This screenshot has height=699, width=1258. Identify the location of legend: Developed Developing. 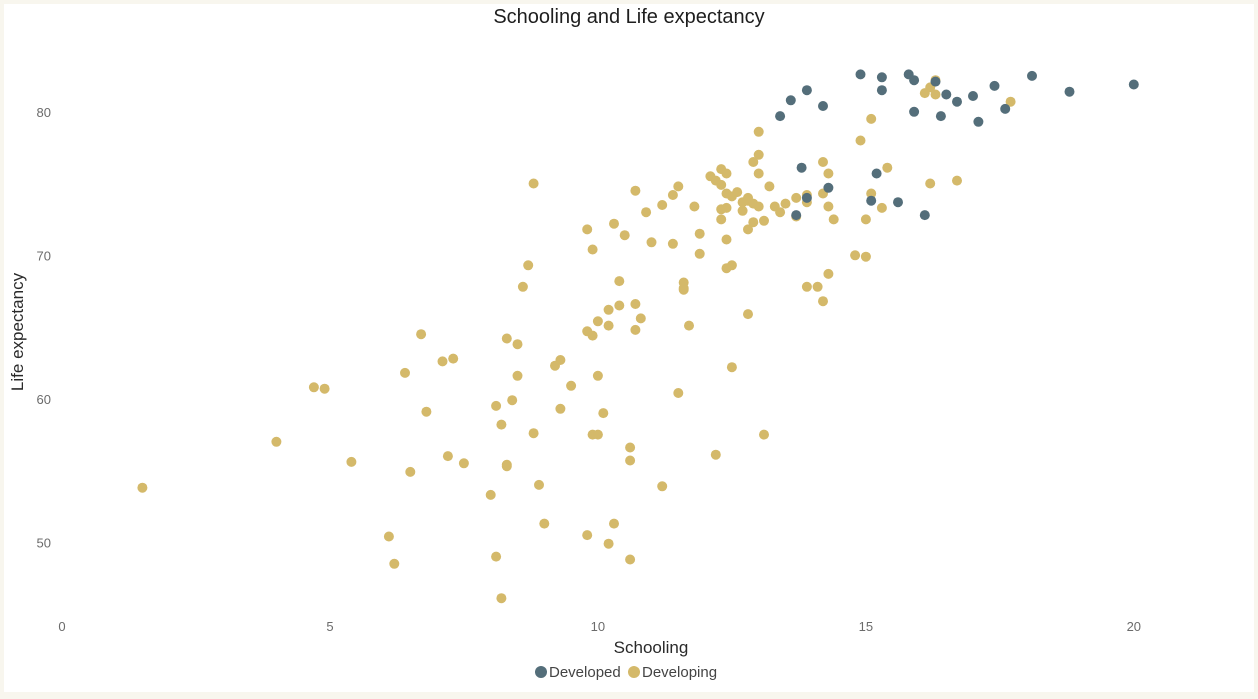
(626, 672).